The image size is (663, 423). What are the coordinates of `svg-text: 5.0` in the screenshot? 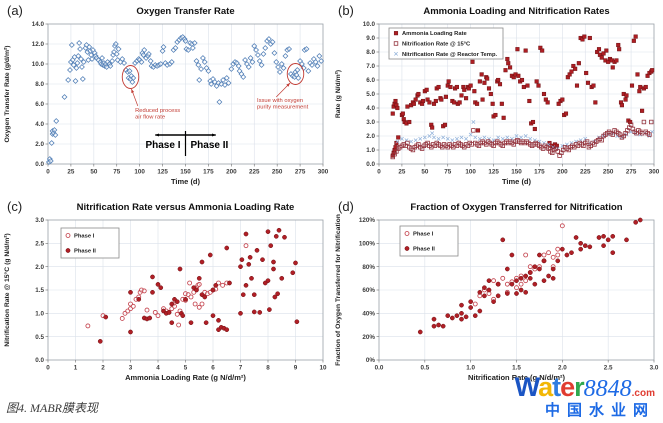 It's located at (370, 94).